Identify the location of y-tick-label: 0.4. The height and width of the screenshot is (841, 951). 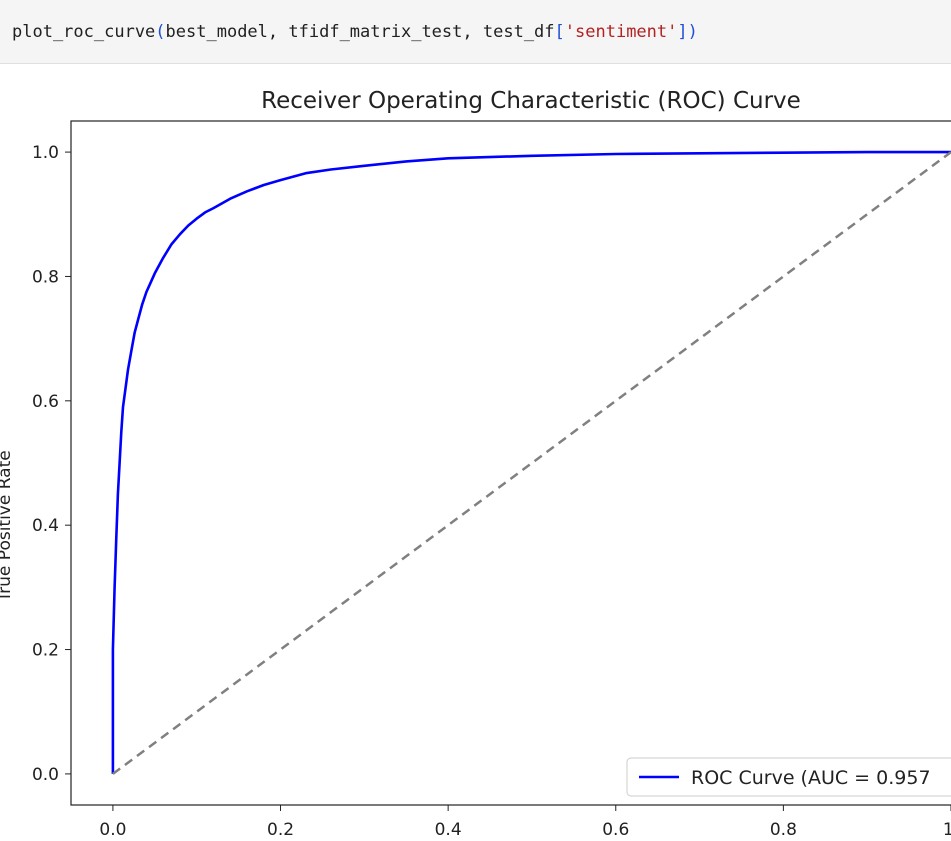
(45, 526).